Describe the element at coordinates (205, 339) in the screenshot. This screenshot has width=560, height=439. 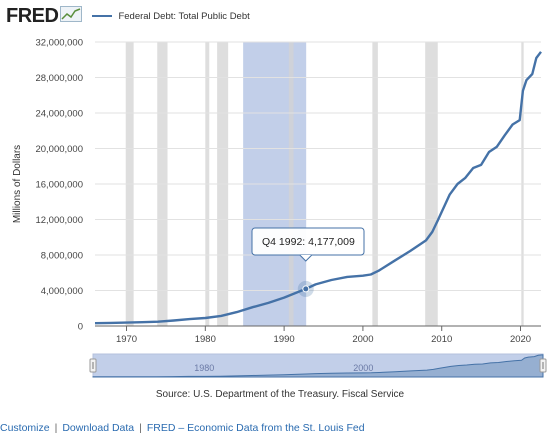
I see `x-tick-label: 1980` at that location.